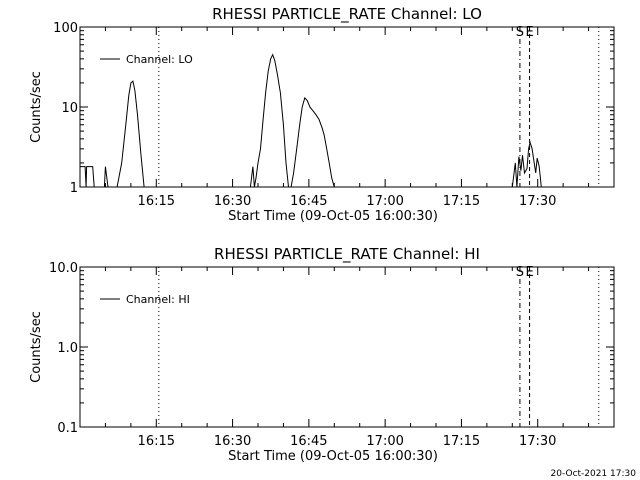 The height and width of the screenshot is (480, 640). I want to click on y-tick-label: 1, so click(74, 188).